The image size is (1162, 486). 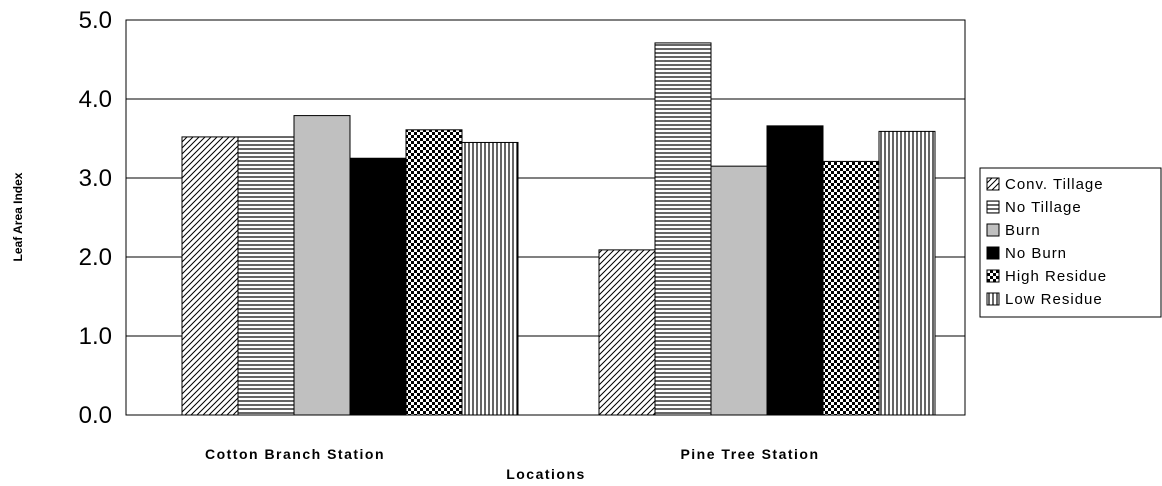 I want to click on y-tick-label: 5.0, so click(x=95, y=20).